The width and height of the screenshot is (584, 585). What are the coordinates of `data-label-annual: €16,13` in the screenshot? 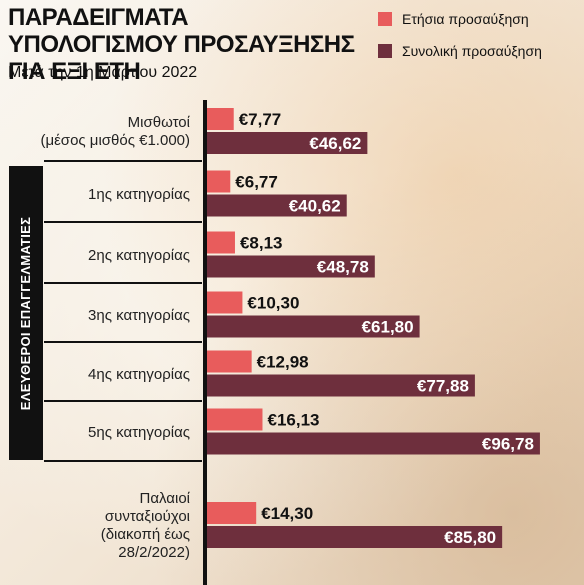 It's located at (293, 420).